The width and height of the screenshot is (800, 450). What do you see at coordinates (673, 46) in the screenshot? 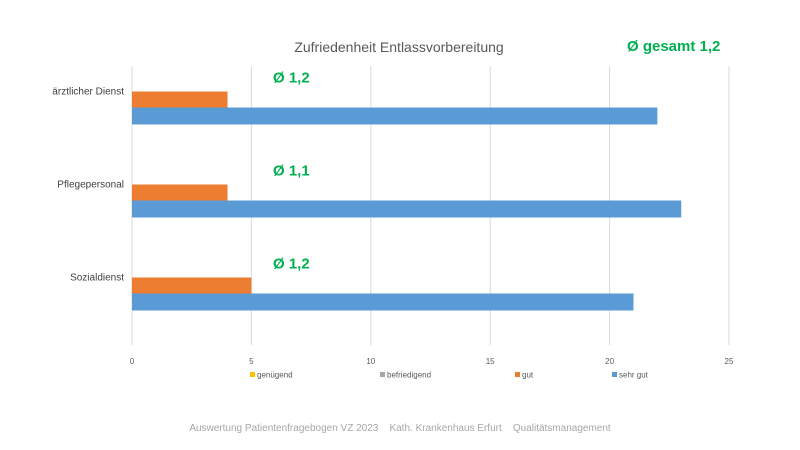
I see `overall-average: Ø gesamt 1,2` at bounding box center [673, 46].